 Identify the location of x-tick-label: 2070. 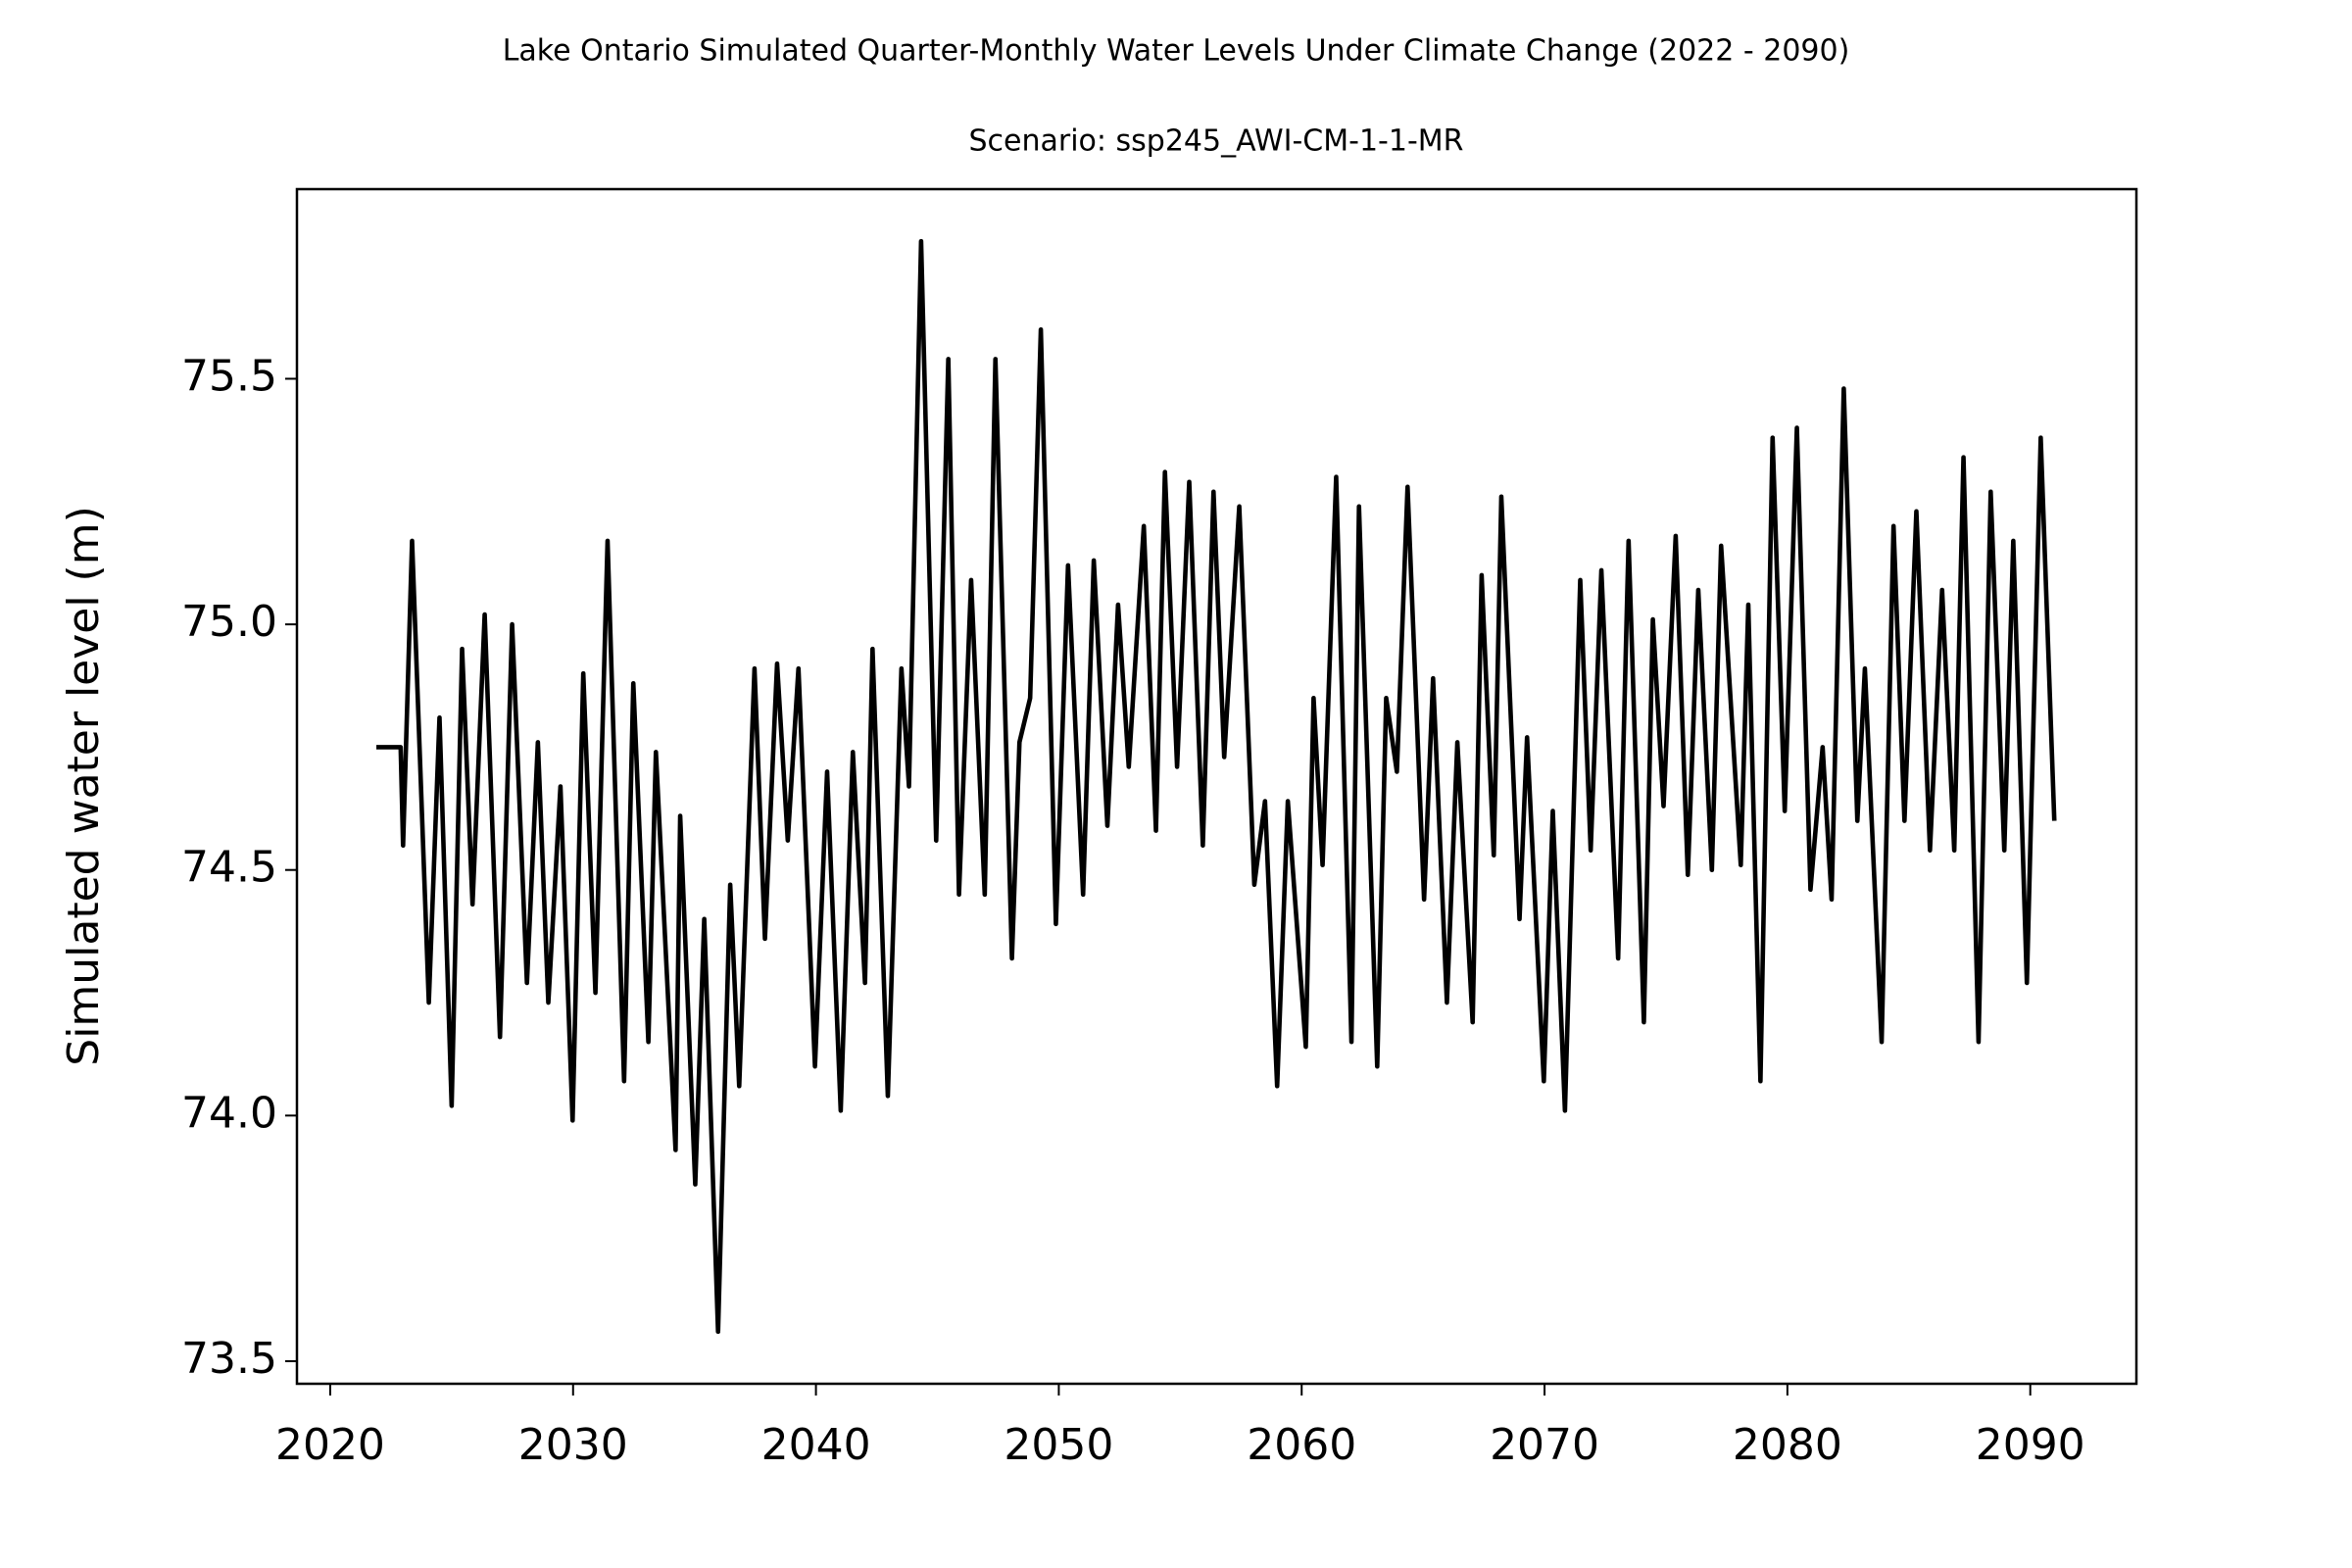
(1544, 1445).